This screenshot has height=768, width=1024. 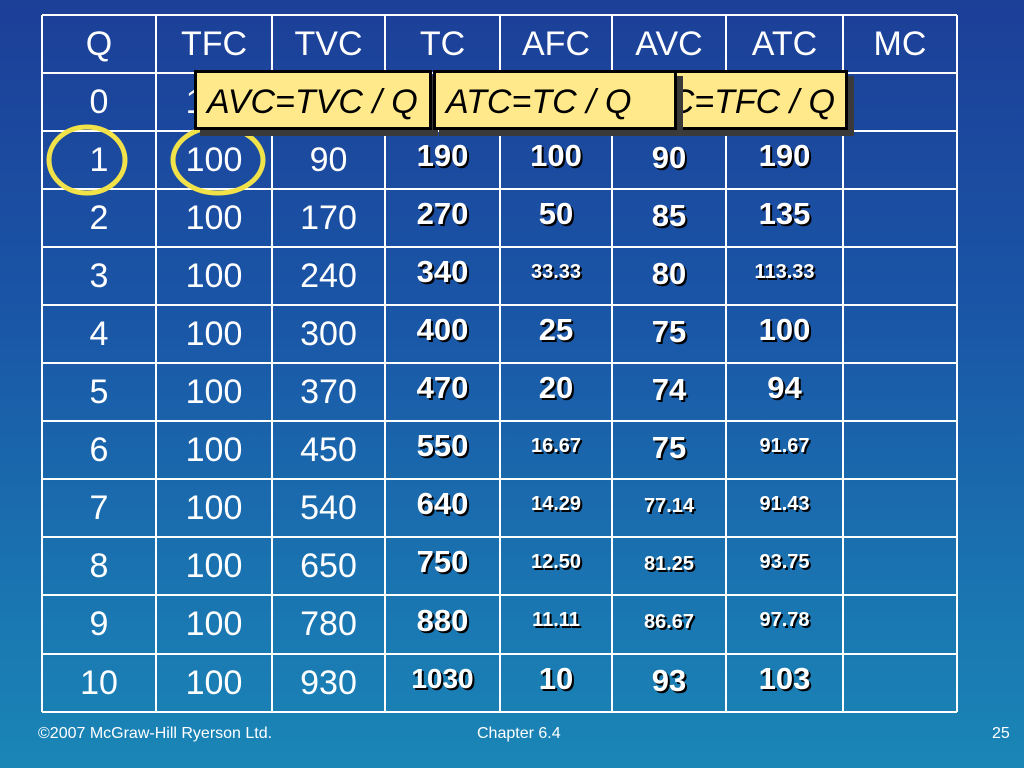 What do you see at coordinates (555, 100) in the screenshot?
I see `callout-atc-formula: ATC=TC / Q` at bounding box center [555, 100].